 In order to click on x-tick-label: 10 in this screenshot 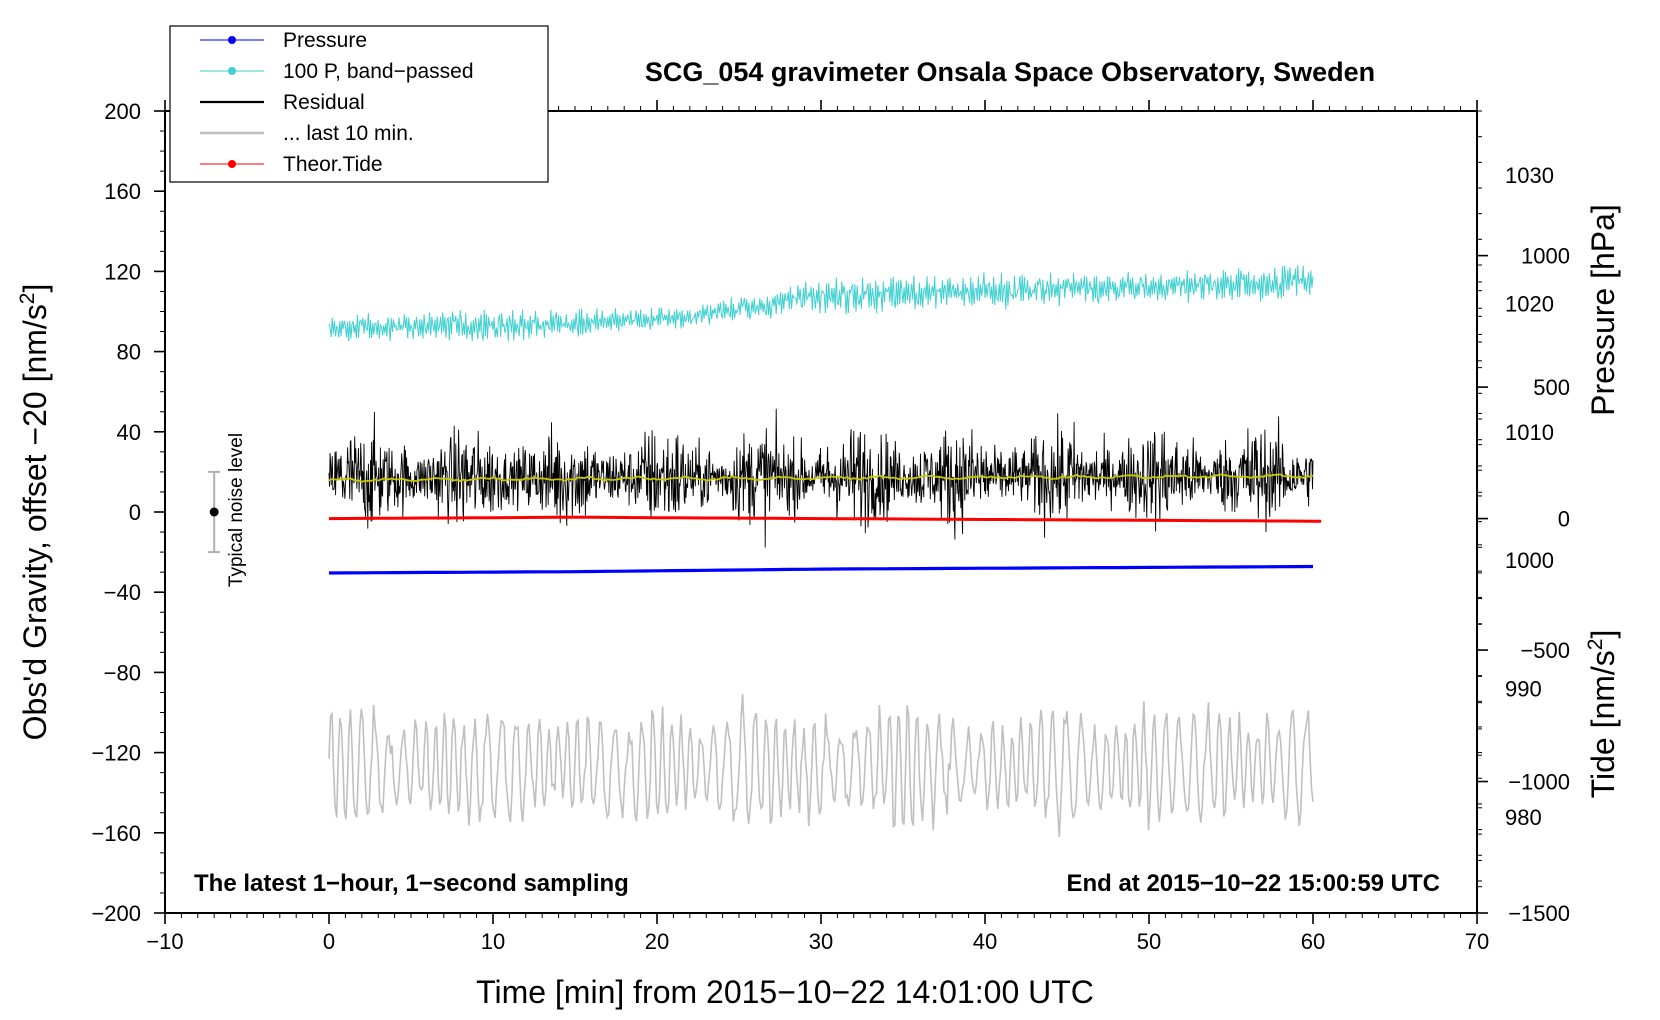, I will do `click(493, 941)`.